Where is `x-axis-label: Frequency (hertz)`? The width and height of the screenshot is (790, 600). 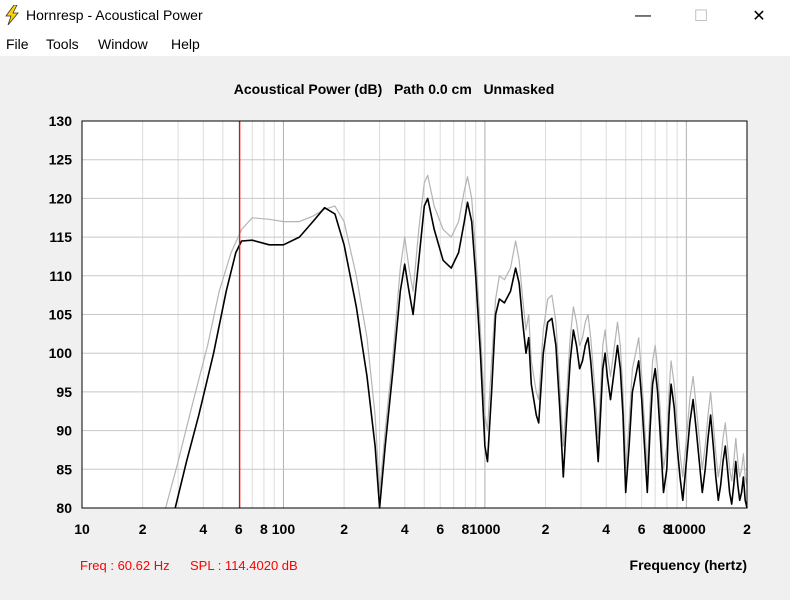 x-axis-label: Frequency (hertz) is located at coordinates (688, 565).